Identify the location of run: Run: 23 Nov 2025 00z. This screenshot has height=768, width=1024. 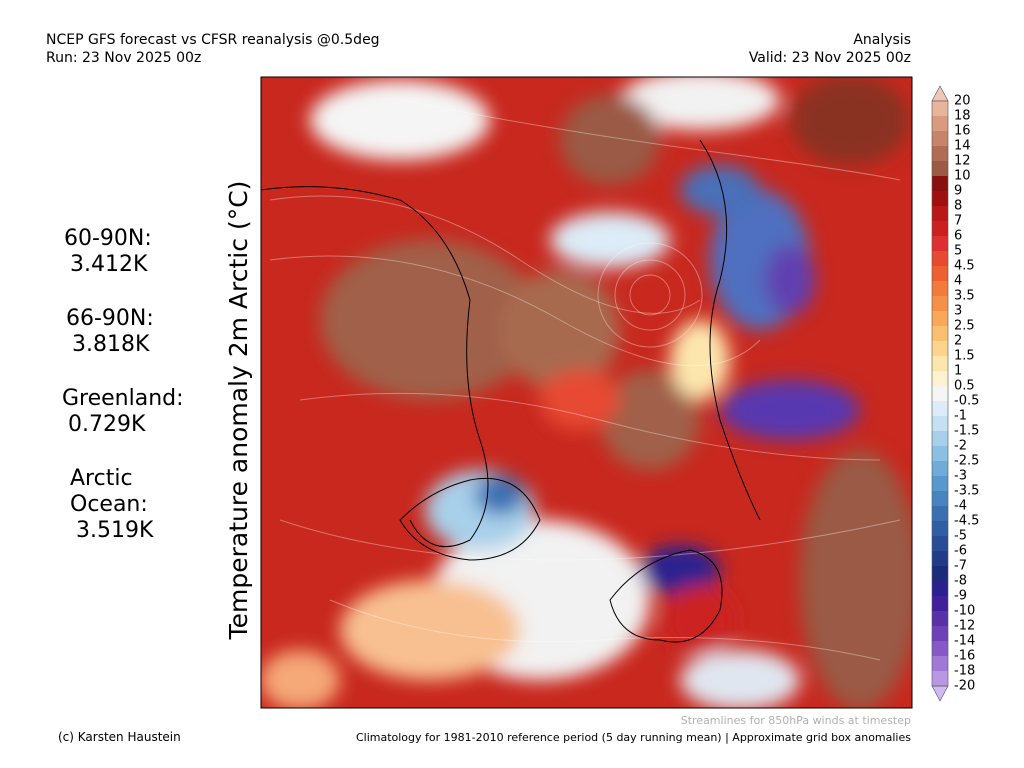
(123, 58).